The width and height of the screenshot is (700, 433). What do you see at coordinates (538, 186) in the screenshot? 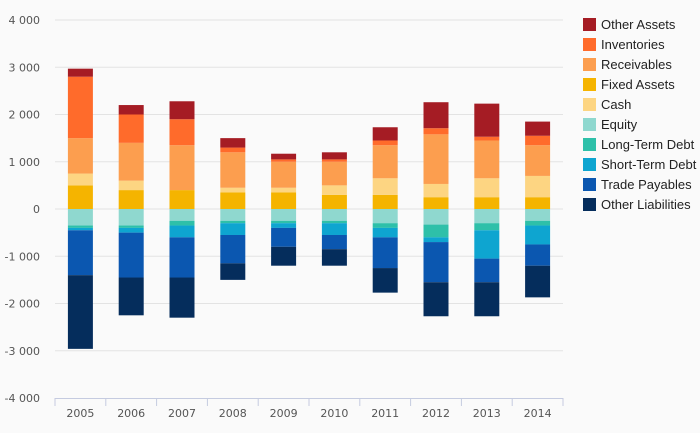
I see `bar-2014-cash` at bounding box center [538, 186].